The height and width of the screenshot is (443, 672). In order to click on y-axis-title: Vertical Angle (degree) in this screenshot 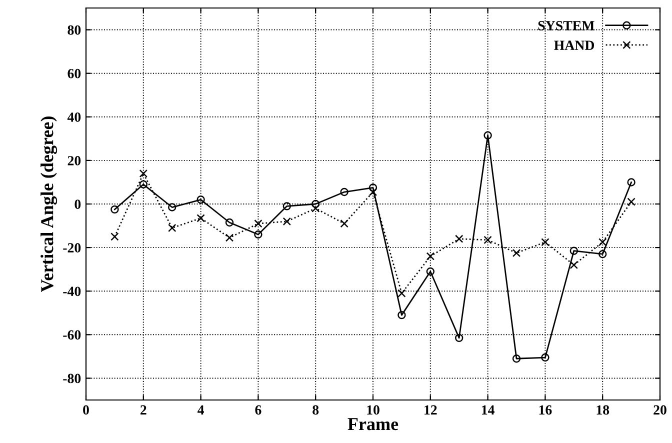, I will do `click(49, 204)`.